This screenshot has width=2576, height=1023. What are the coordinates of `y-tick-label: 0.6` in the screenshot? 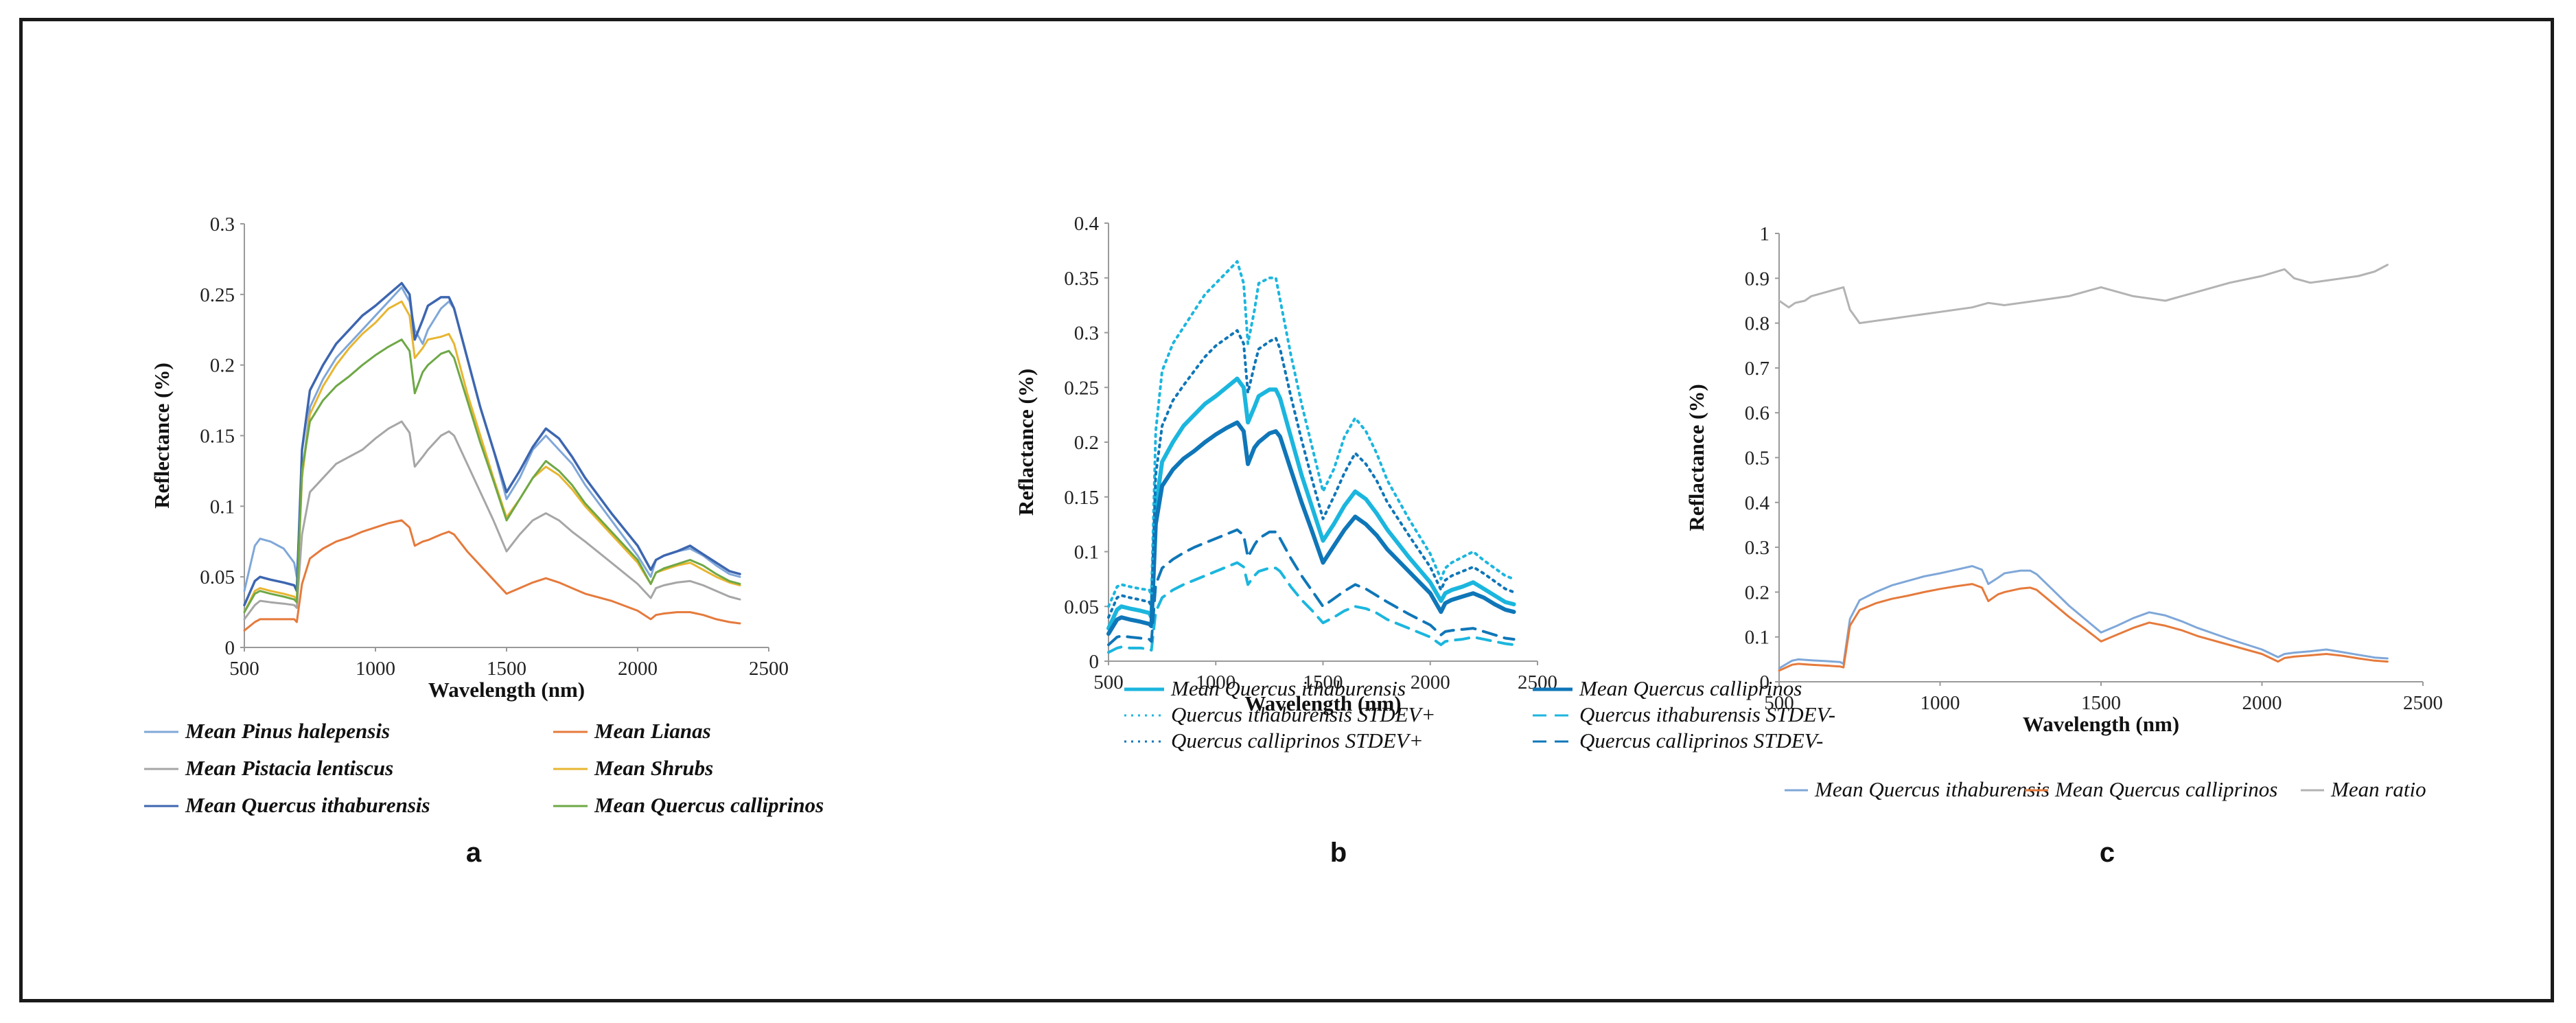 It's located at (1757, 413).